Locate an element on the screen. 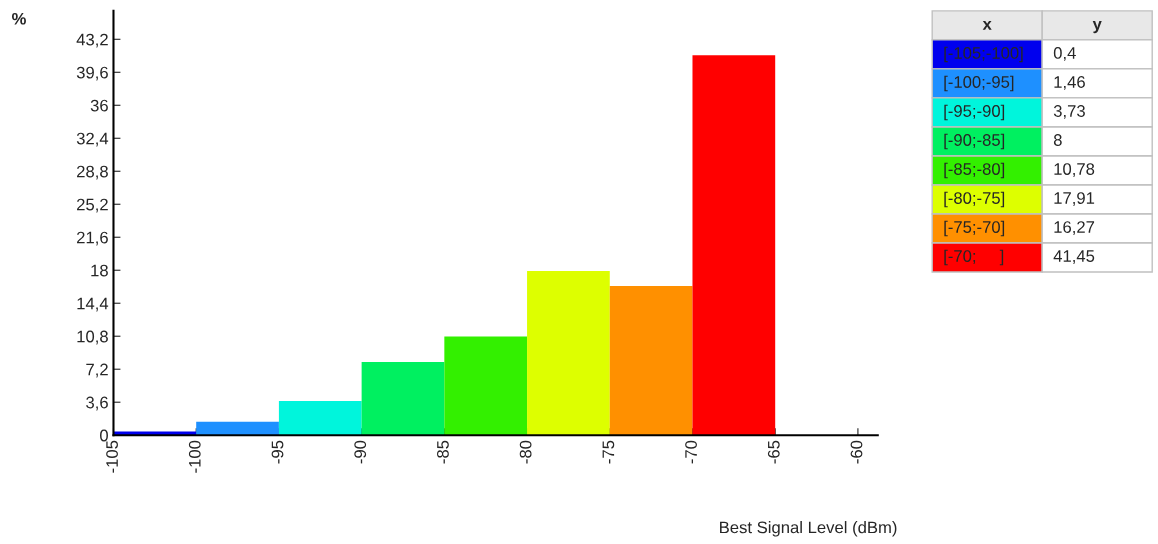 This screenshot has height=544, width=1158. category-label: [-70; ] is located at coordinates (974, 257).